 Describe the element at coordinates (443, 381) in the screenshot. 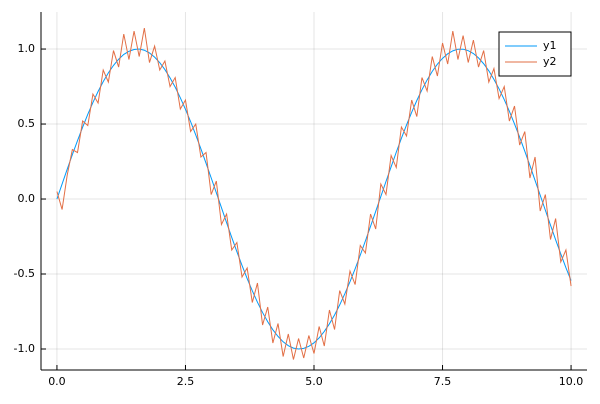

I see `x-tick-label: 7.5` at that location.